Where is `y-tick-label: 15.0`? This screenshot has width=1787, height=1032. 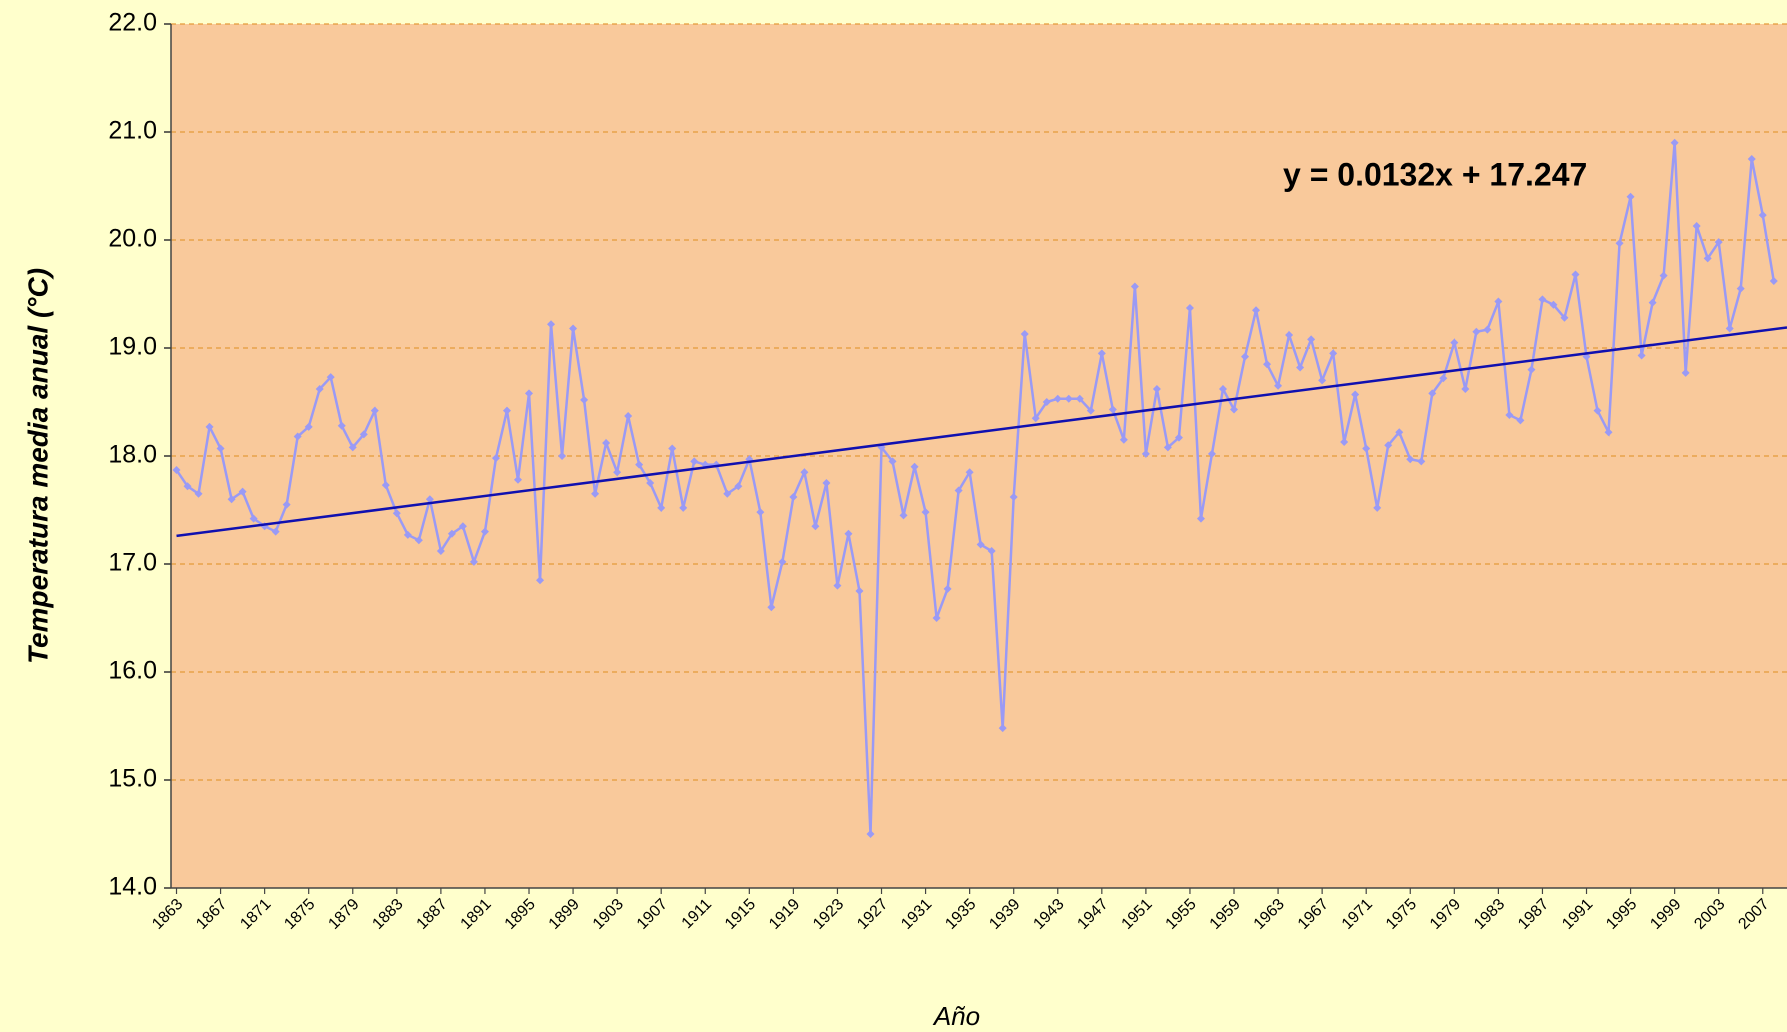
y-tick-label: 15.0 is located at coordinates (132, 779).